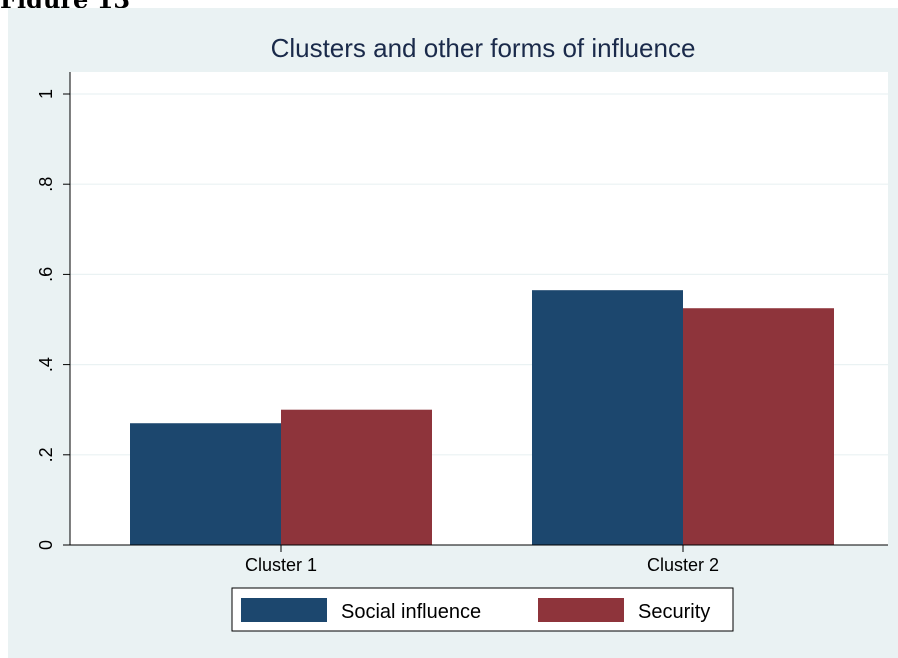 The image size is (898, 658). What do you see at coordinates (65, 6) in the screenshot?
I see `figure-label: Figure 13` at bounding box center [65, 6].